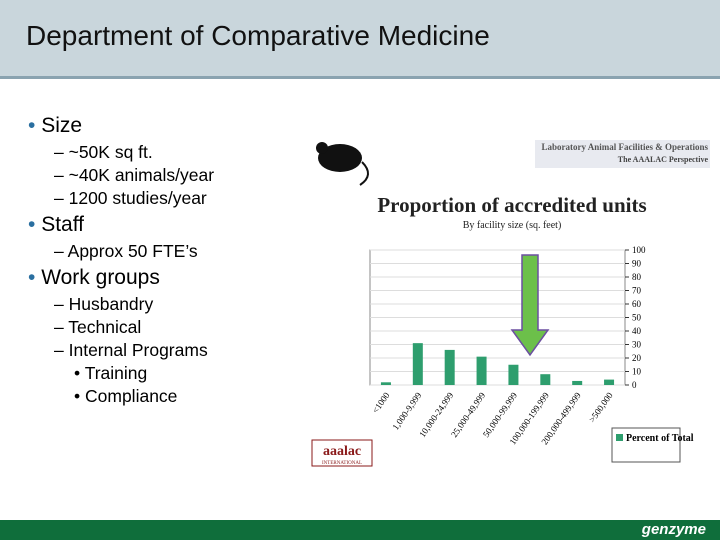 The width and height of the screenshot is (720, 540). What do you see at coordinates (634, 385) in the screenshot?
I see `y-tick-label: 0` at bounding box center [634, 385].